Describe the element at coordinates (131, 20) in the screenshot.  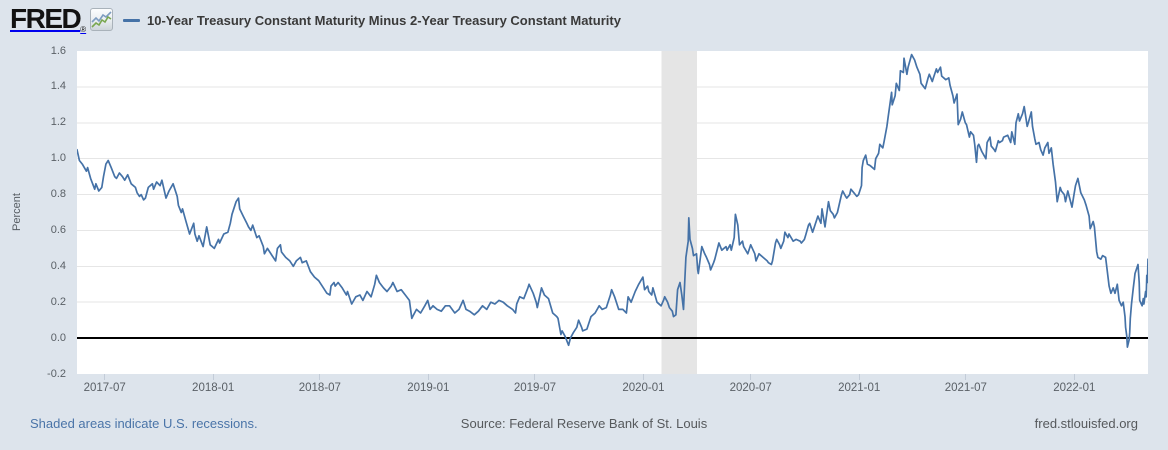
I see `legend-line-swatch` at that location.